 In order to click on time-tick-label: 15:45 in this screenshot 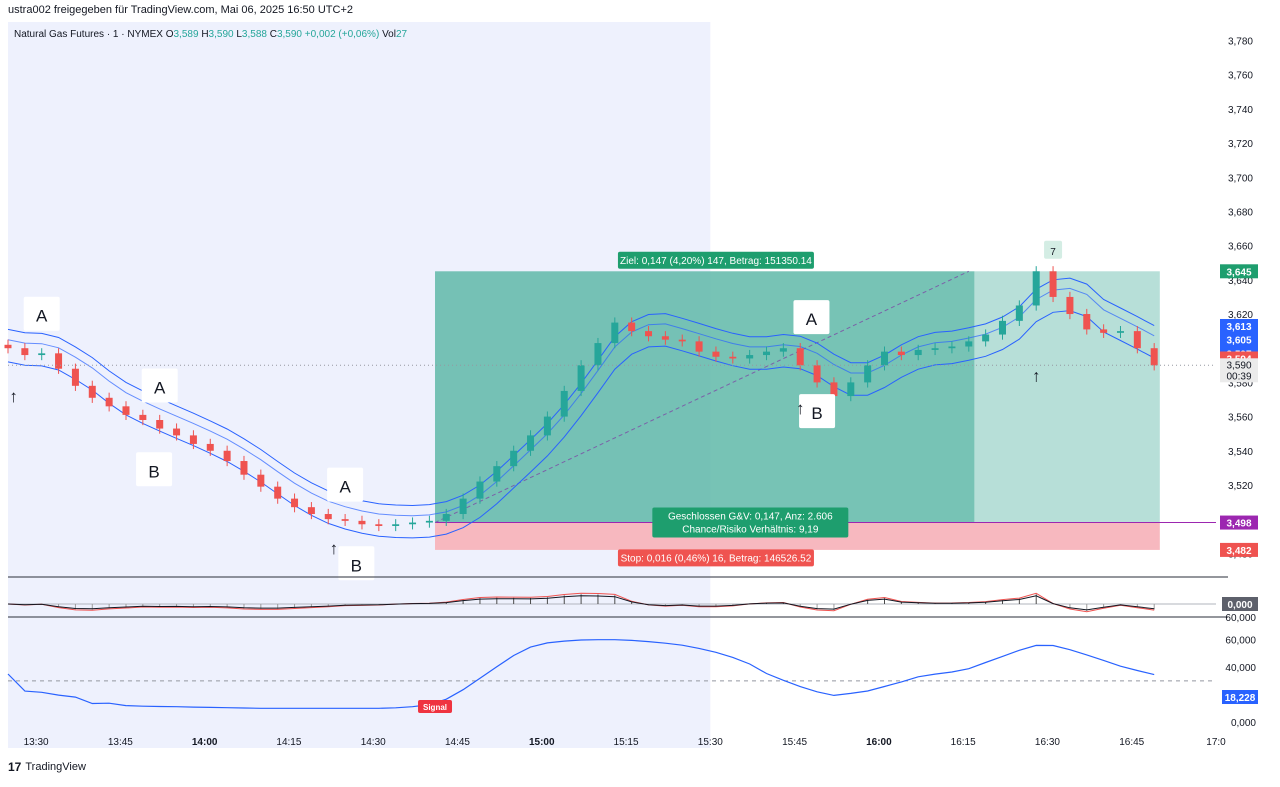, I will do `click(794, 742)`.